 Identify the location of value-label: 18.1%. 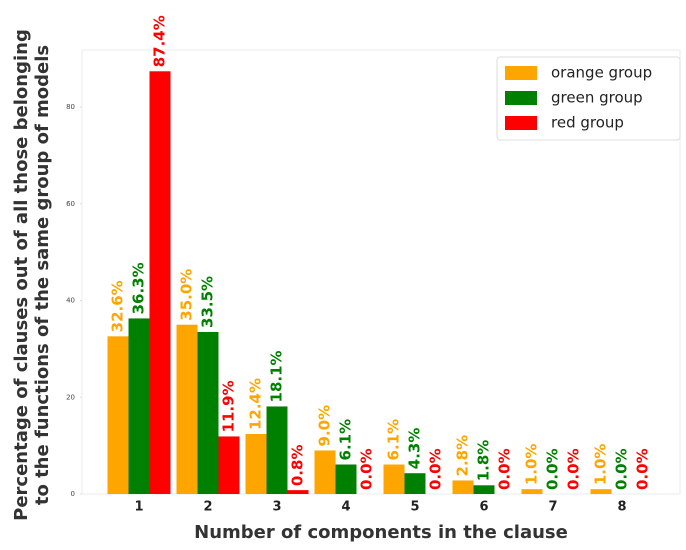
(277, 376).